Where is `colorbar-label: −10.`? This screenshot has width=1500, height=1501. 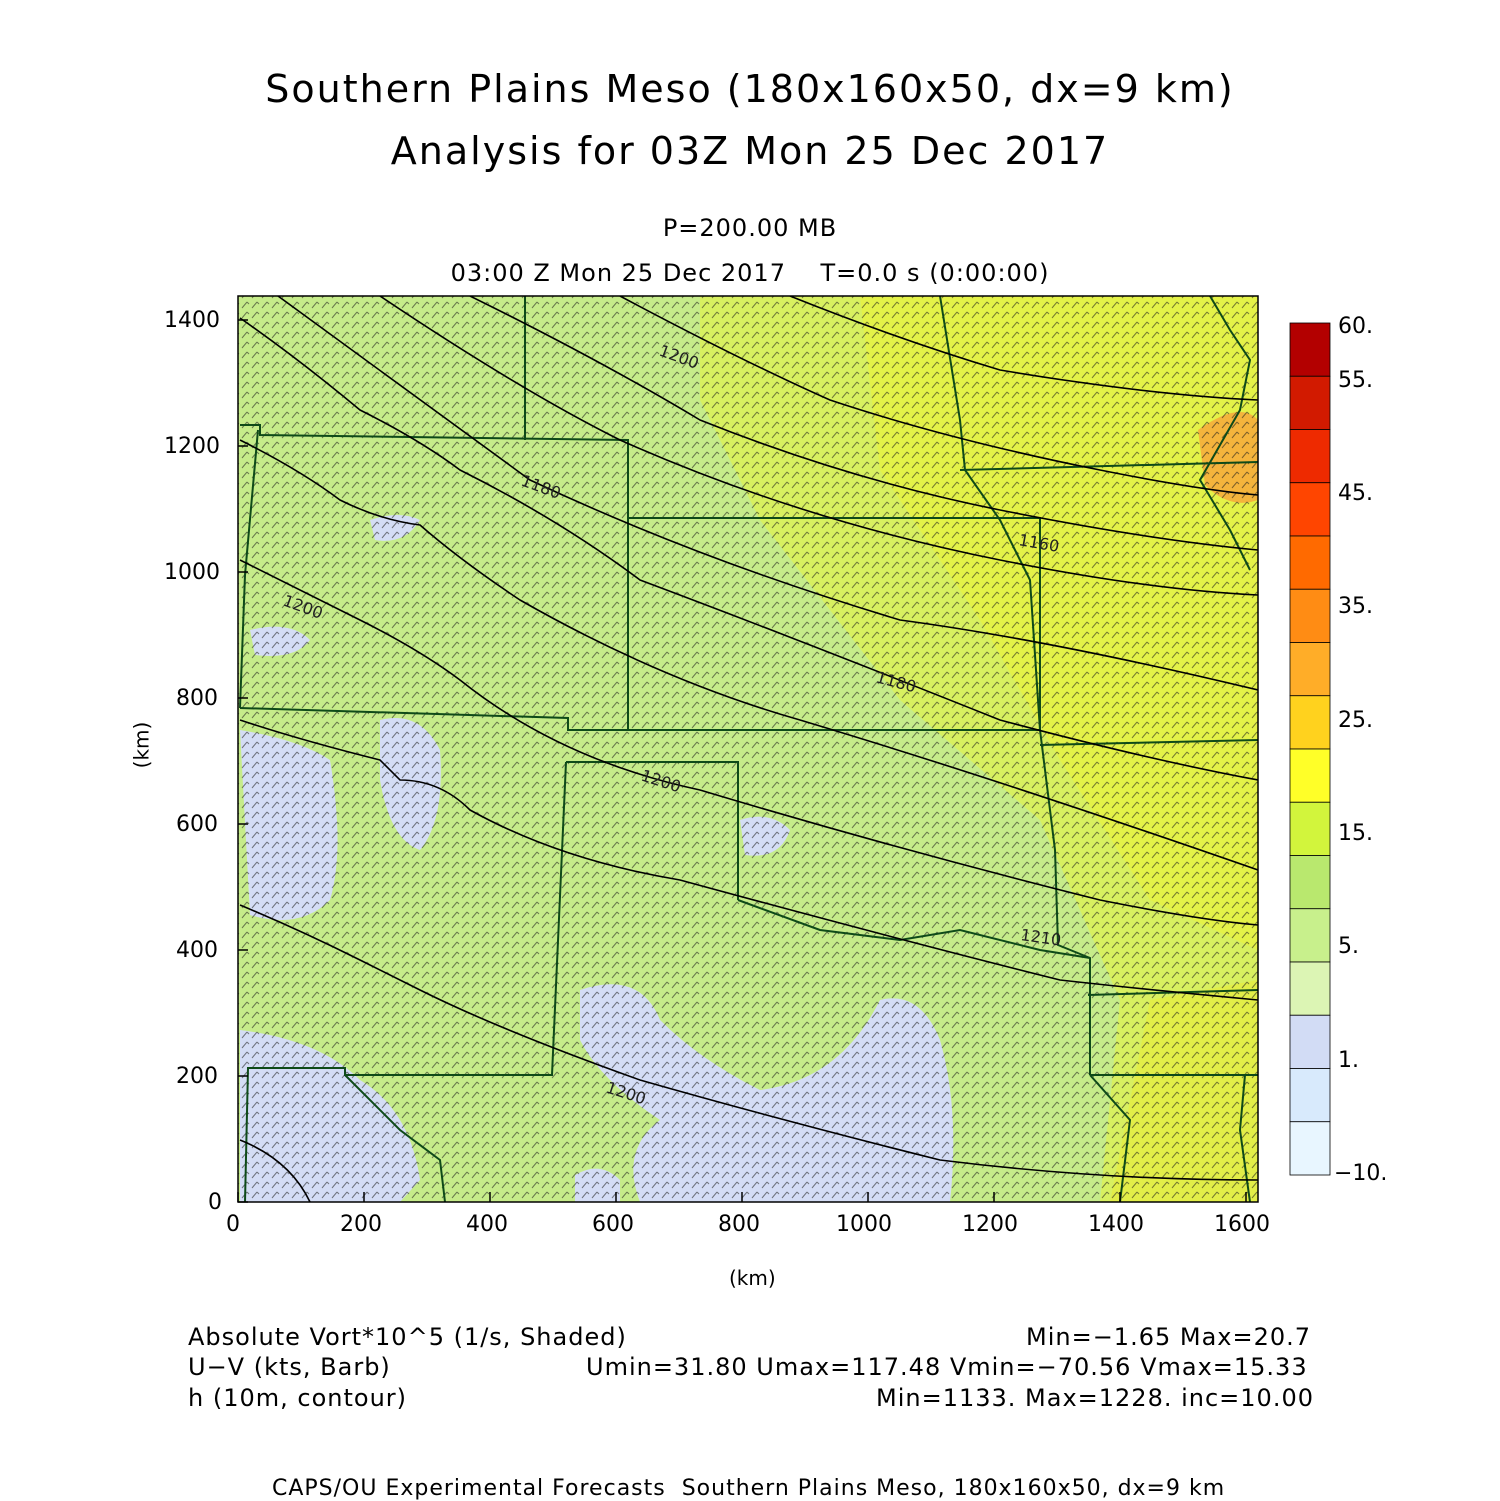 colorbar-label: −10. is located at coordinates (1361, 1173).